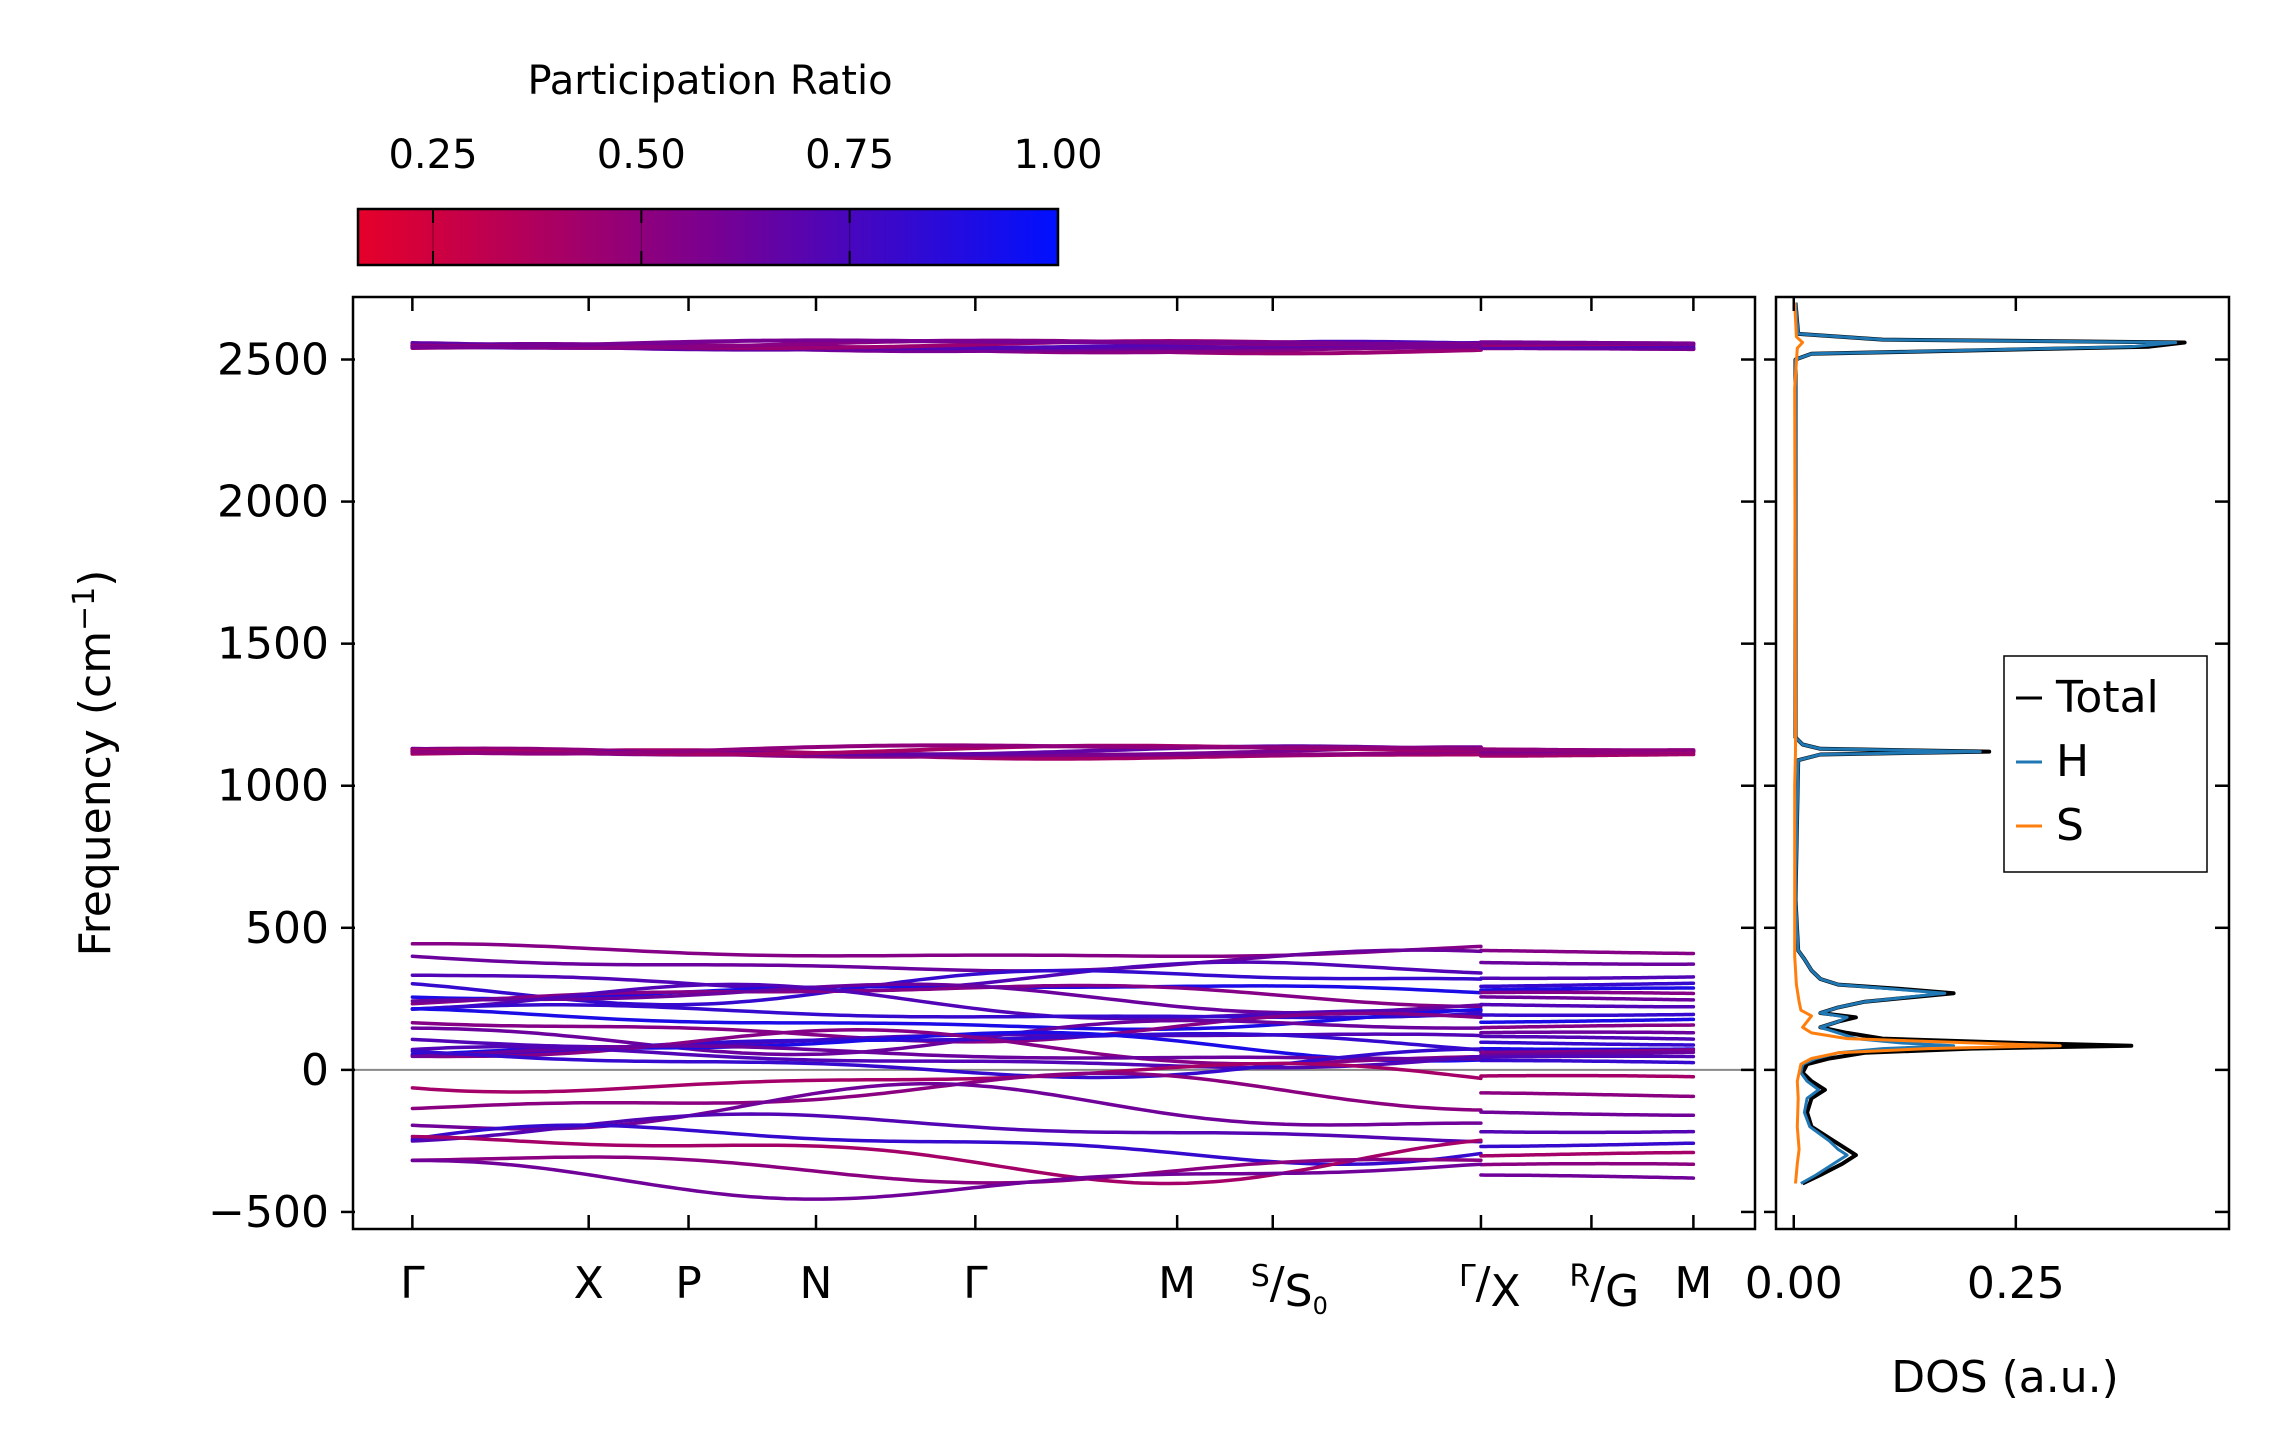 The height and width of the screenshot is (1455, 2271). What do you see at coordinates (1299, 1291) in the screenshot?
I see `kpoint-label-over: S` at bounding box center [1299, 1291].